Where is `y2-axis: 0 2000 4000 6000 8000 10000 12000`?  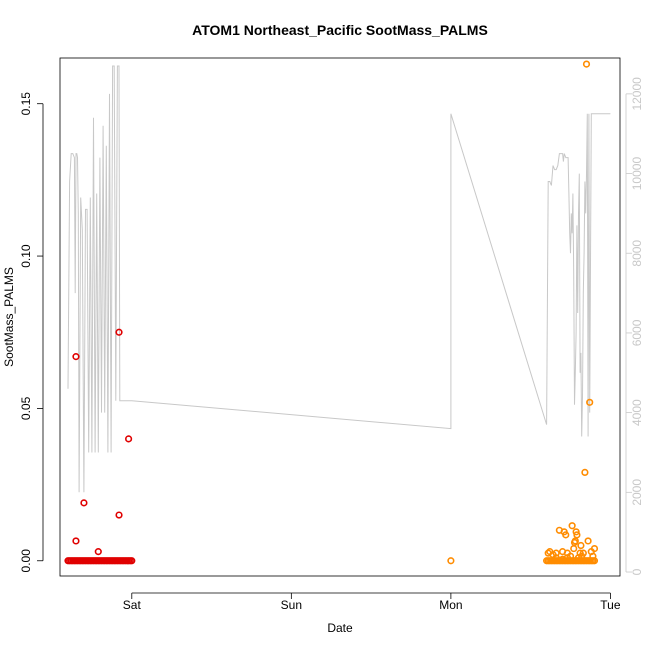 y2-axis: 0 2000 4000 6000 8000 10000 12000 is located at coordinates (634, 326).